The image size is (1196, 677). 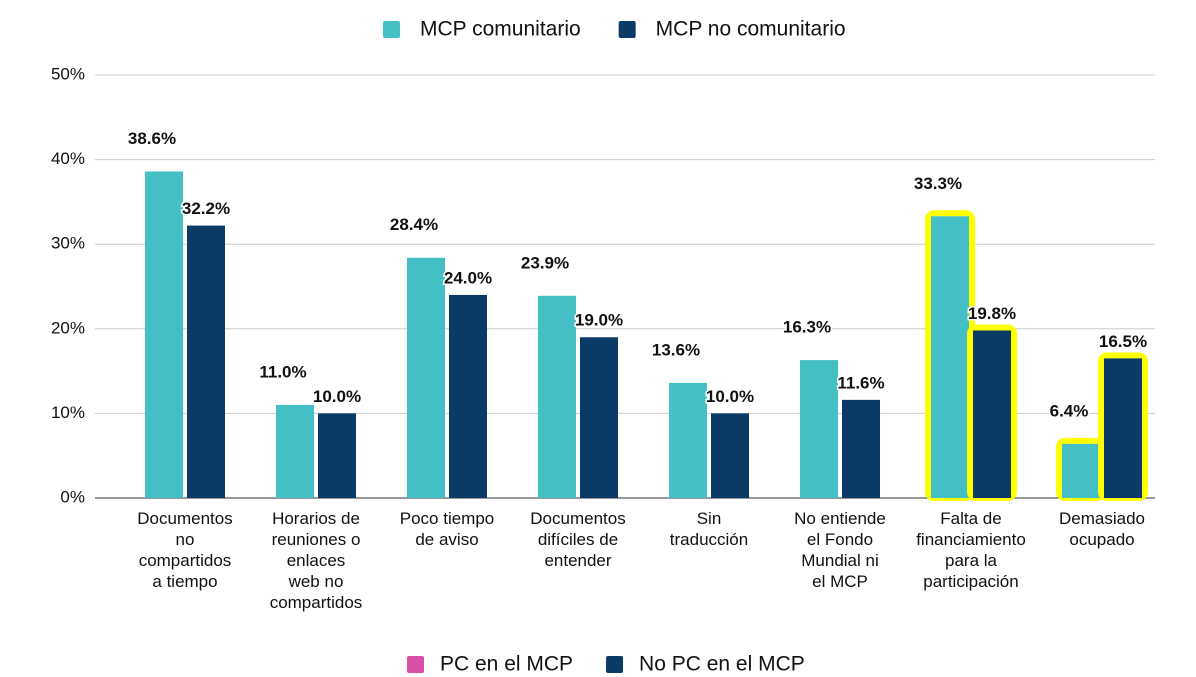 What do you see at coordinates (68, 158) in the screenshot?
I see `y-tick-label: 40%` at bounding box center [68, 158].